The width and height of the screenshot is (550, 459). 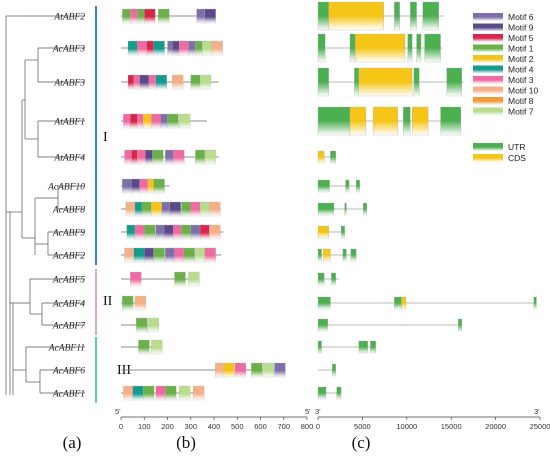 I want to click on gene-axis-end: 3', so click(x=537, y=411).